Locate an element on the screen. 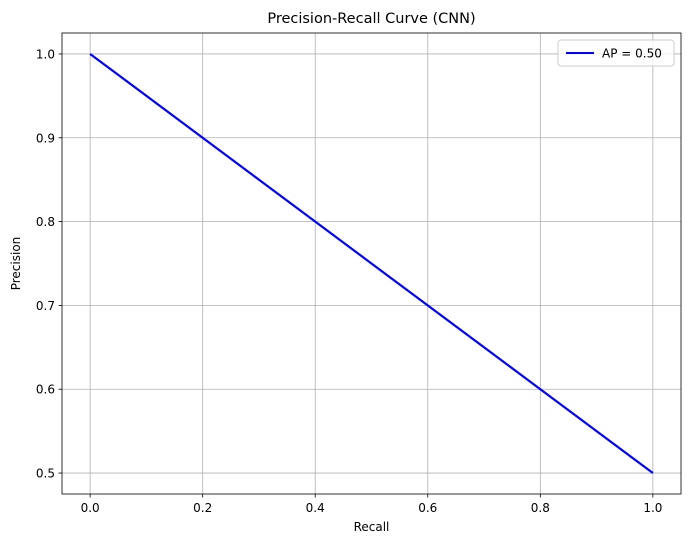  legend-box is located at coordinates (616, 53).